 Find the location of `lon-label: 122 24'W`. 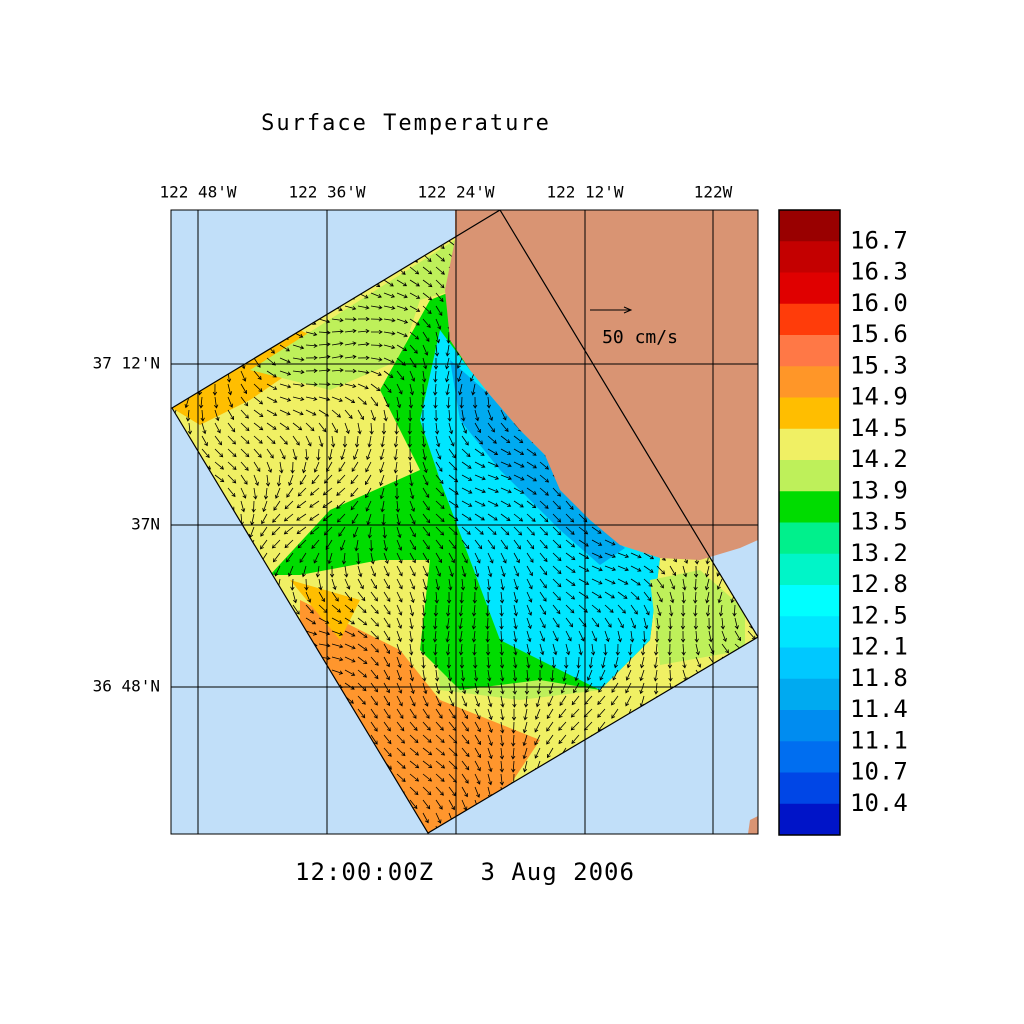

lon-label: 122 24'W is located at coordinates (455, 192).